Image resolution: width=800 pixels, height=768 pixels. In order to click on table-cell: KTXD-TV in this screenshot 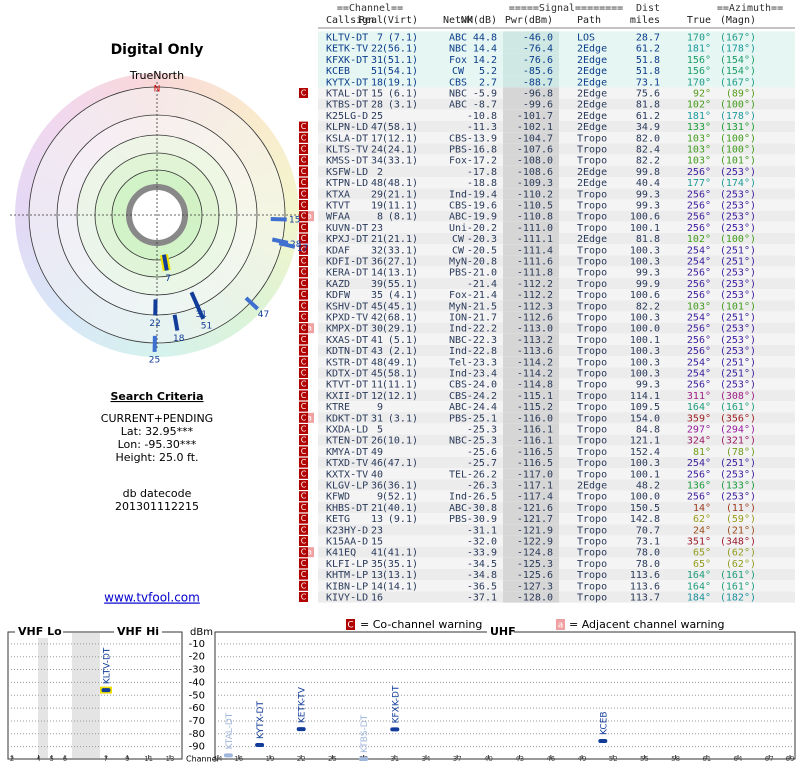, I will do `click(347, 463)`.